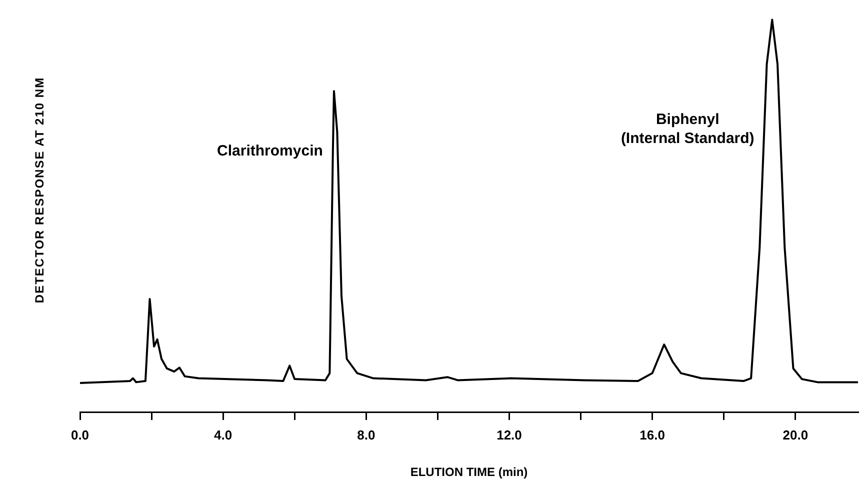  I want to click on x-tick-label: 4.0, so click(223, 434).